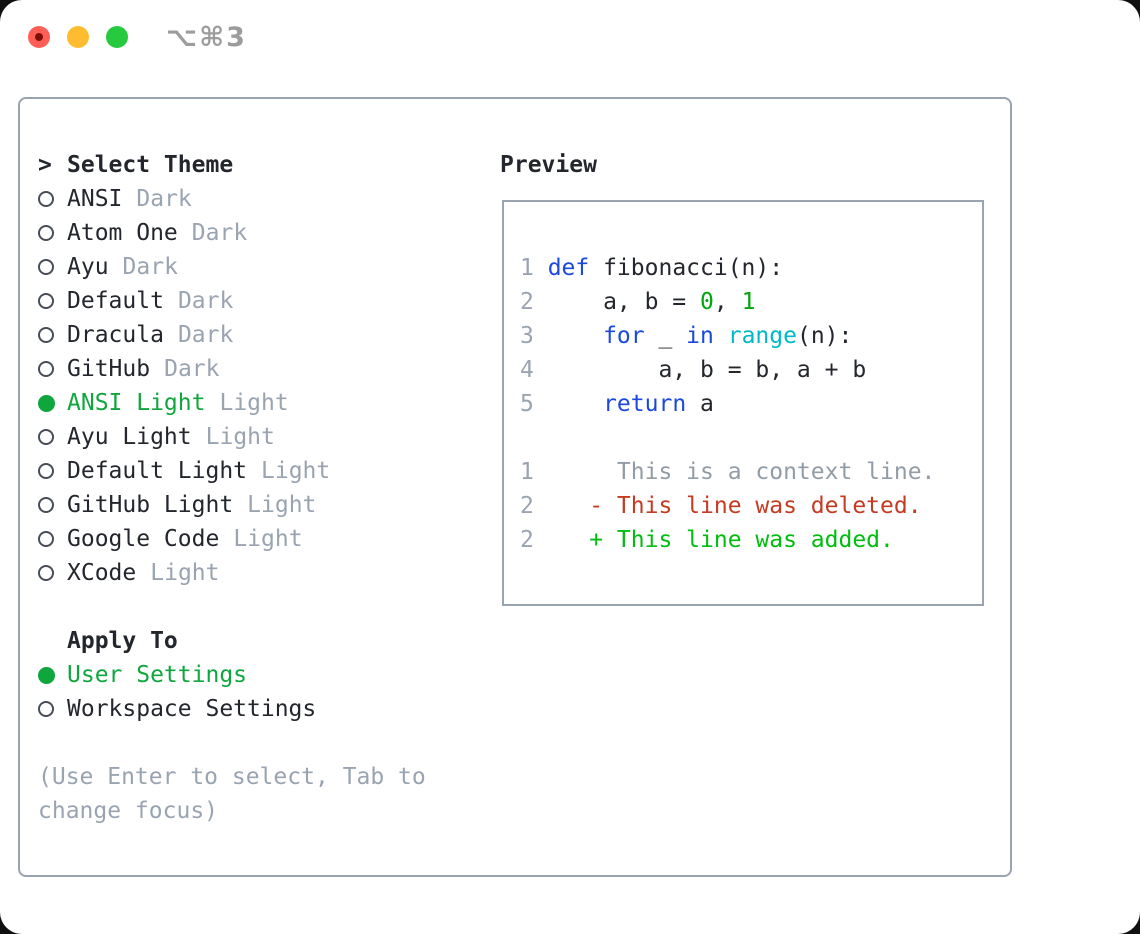 The height and width of the screenshot is (934, 1140). I want to click on hint-text-line-1: (Use Enter to select, Tab to, so click(232, 777).